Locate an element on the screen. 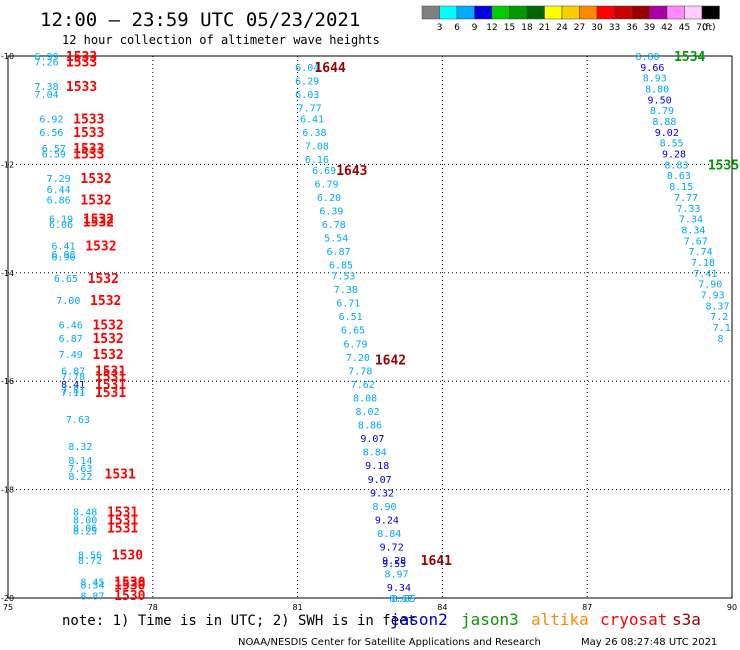 The width and height of the screenshot is (740, 650). s3a-data-point: 6.16 is located at coordinates (317, 160).